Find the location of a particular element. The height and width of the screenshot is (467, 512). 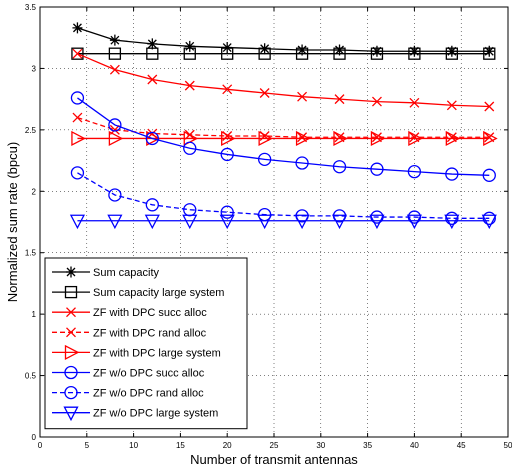

legend-entry: ZF with DPC large system is located at coordinates (136, 352).